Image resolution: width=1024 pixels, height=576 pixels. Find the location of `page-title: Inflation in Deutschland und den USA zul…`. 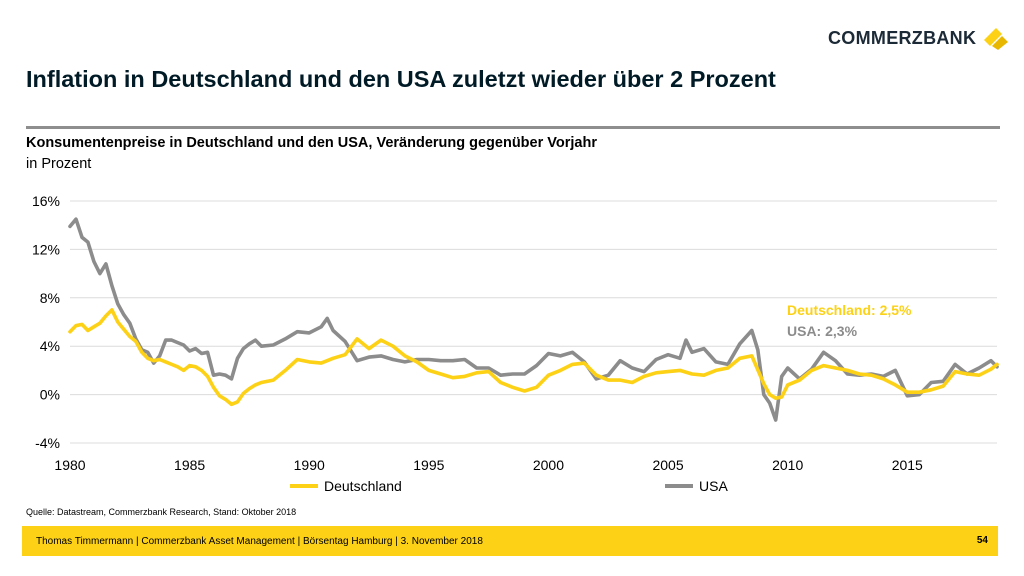

page-title: Inflation in Deutschland und den USA zul… is located at coordinates (401, 79).